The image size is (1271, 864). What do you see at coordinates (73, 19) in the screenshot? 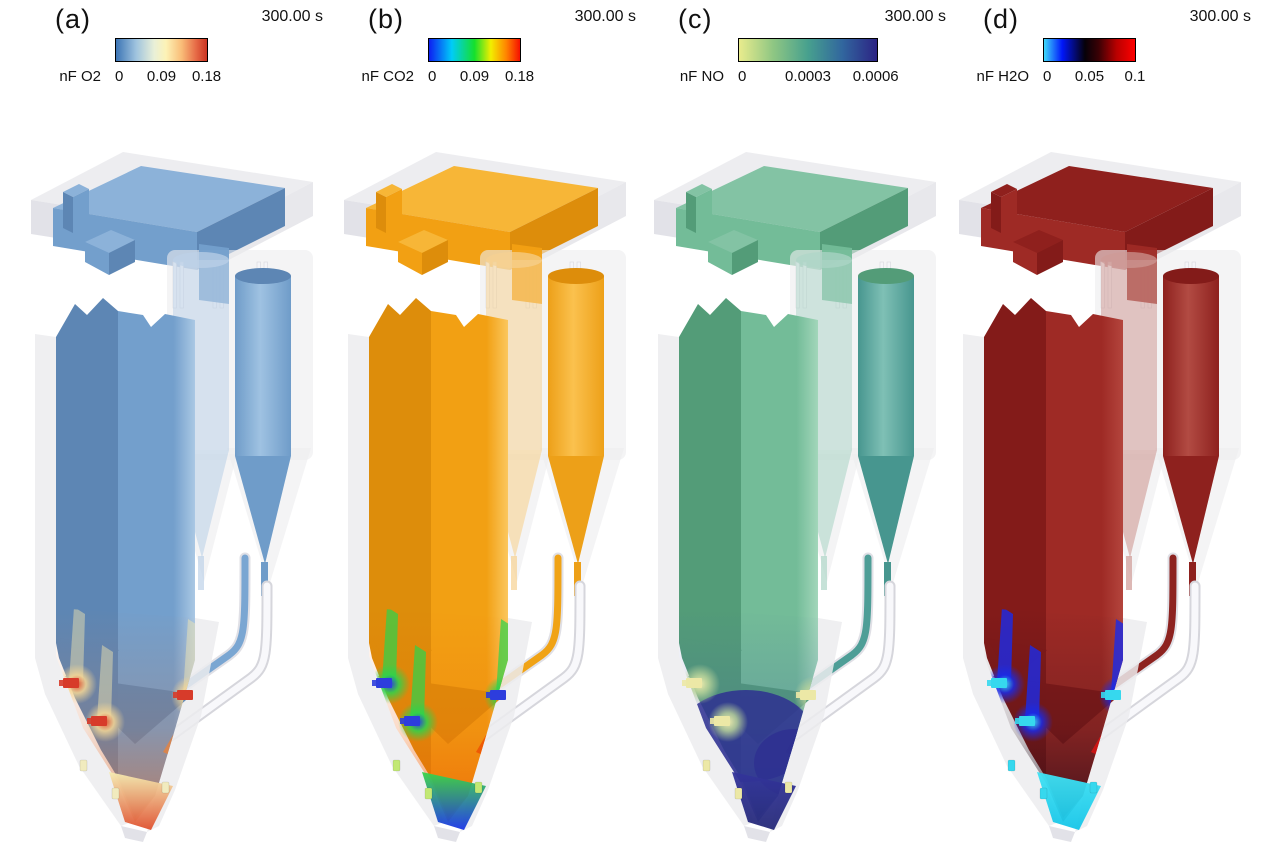
I see `subfigure-label: (a)` at bounding box center [73, 19].